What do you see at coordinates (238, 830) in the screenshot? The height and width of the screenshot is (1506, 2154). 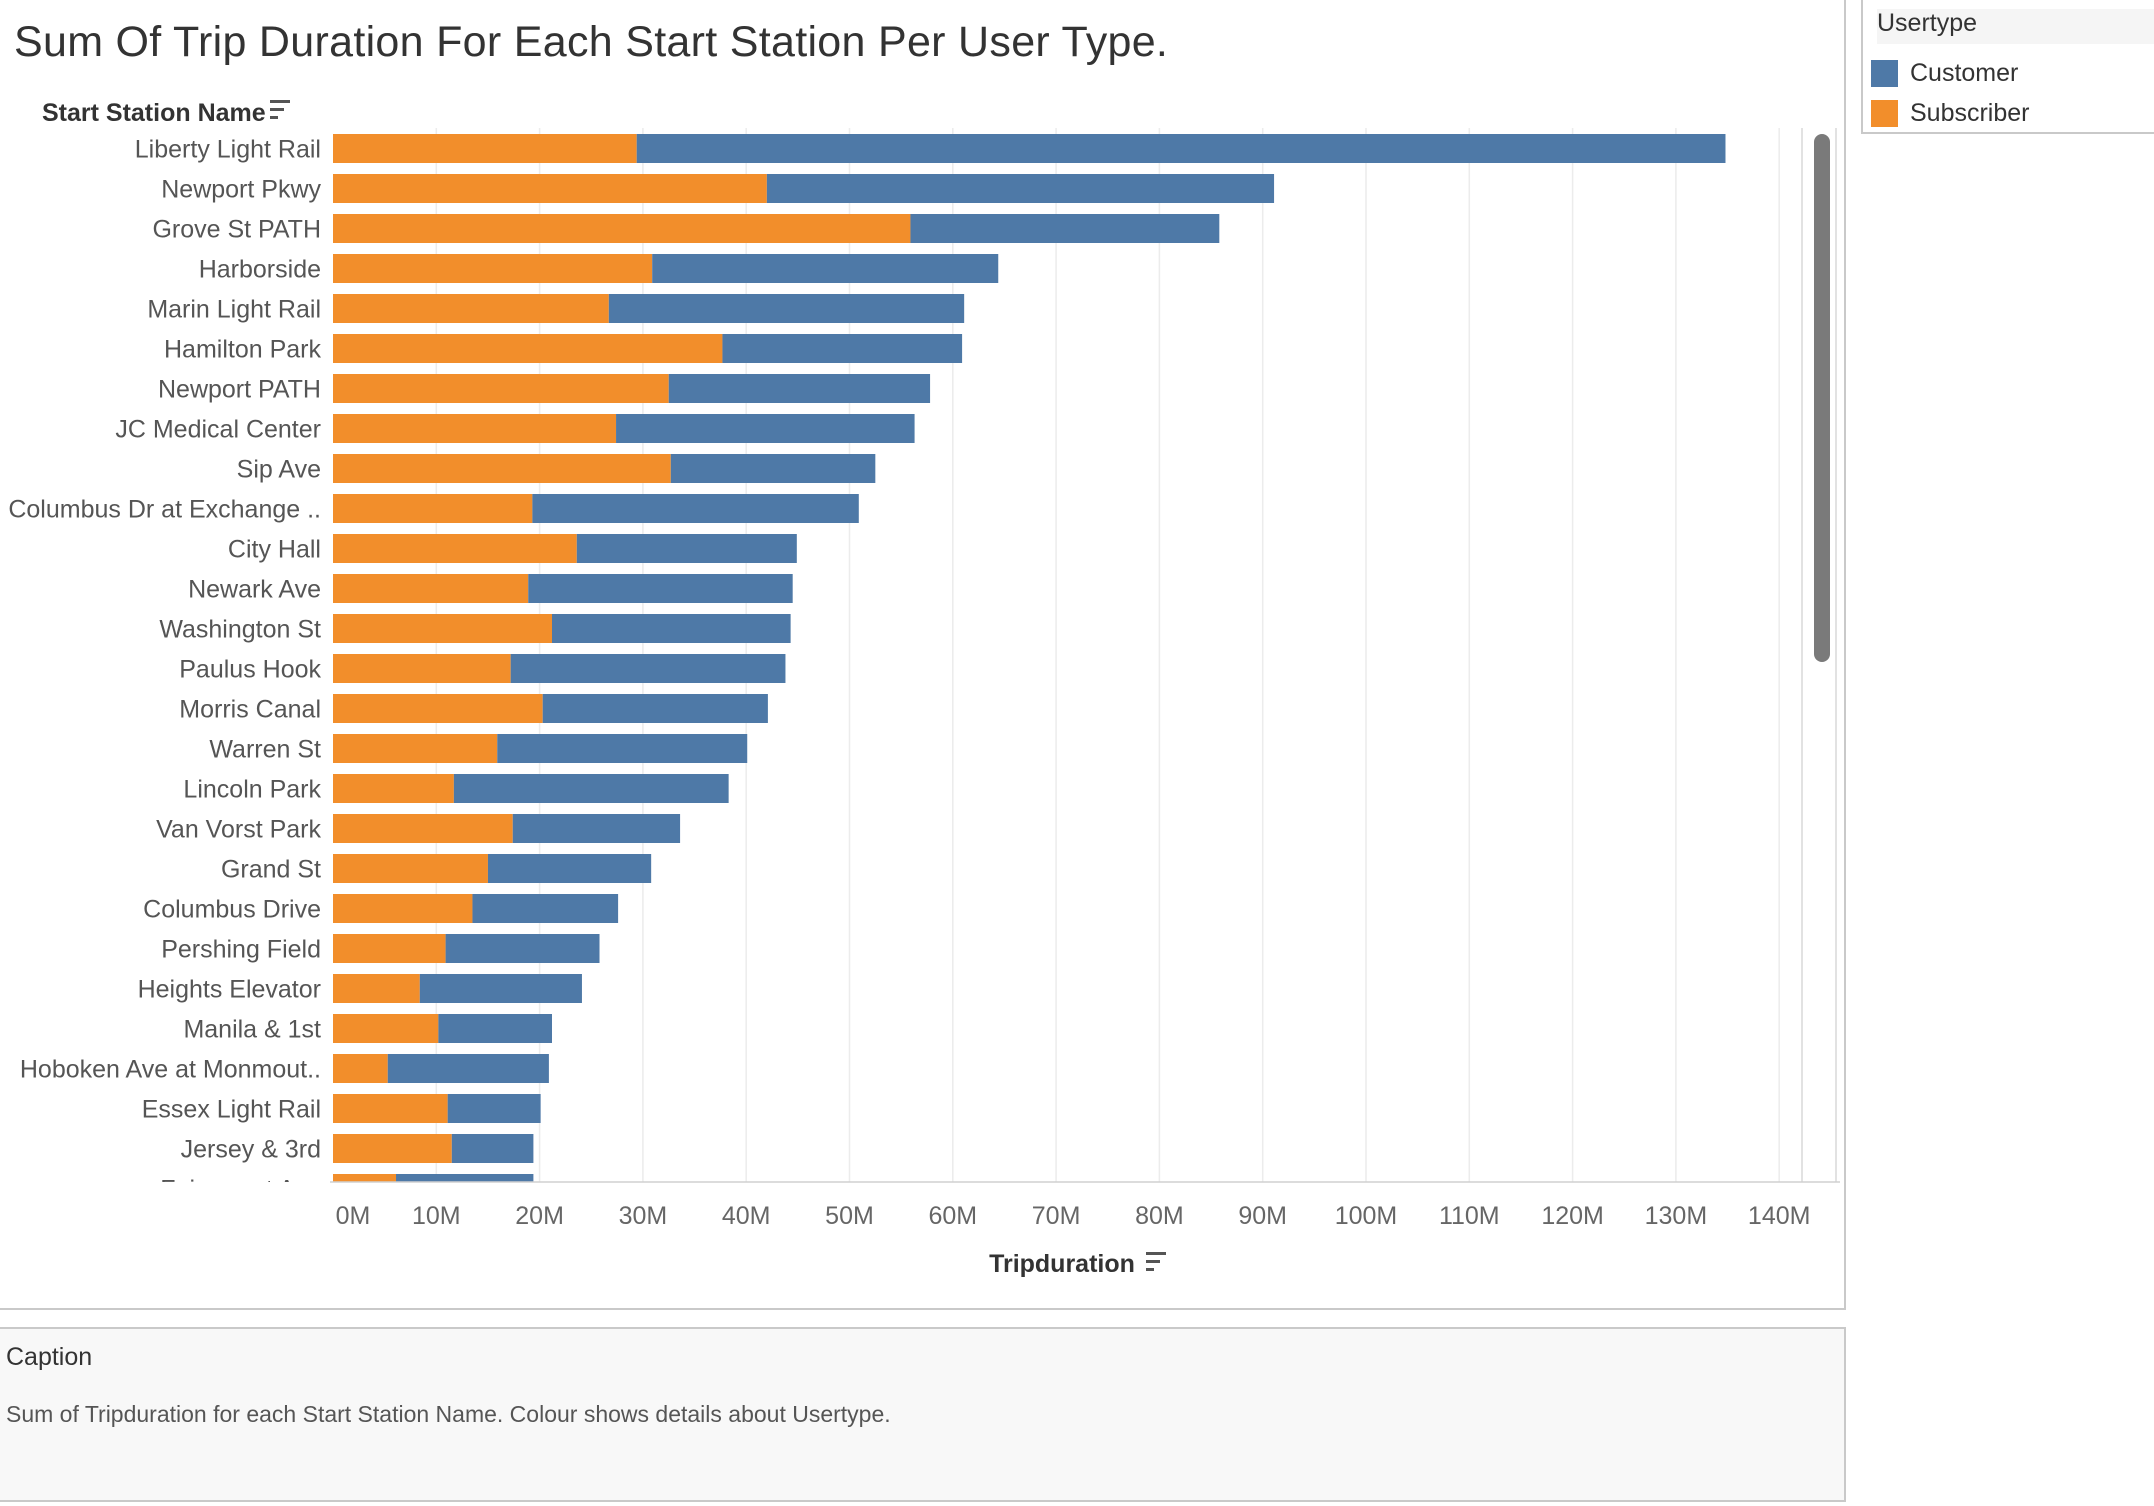 I see `category-label: Van Vorst Park` at bounding box center [238, 830].